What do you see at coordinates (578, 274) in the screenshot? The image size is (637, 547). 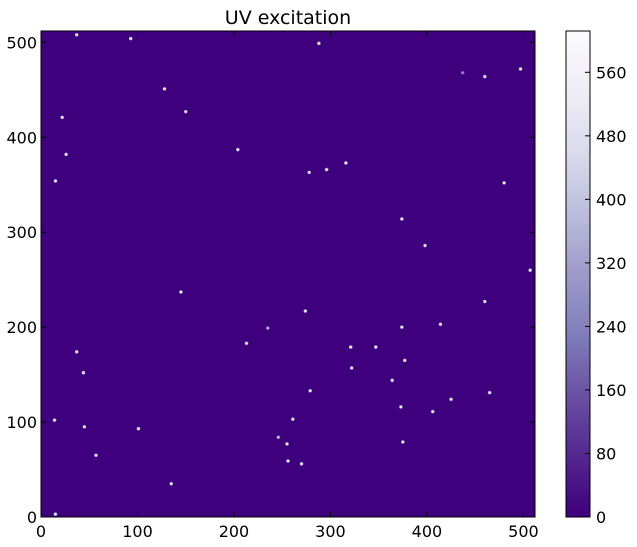 I see `colorbar` at bounding box center [578, 274].